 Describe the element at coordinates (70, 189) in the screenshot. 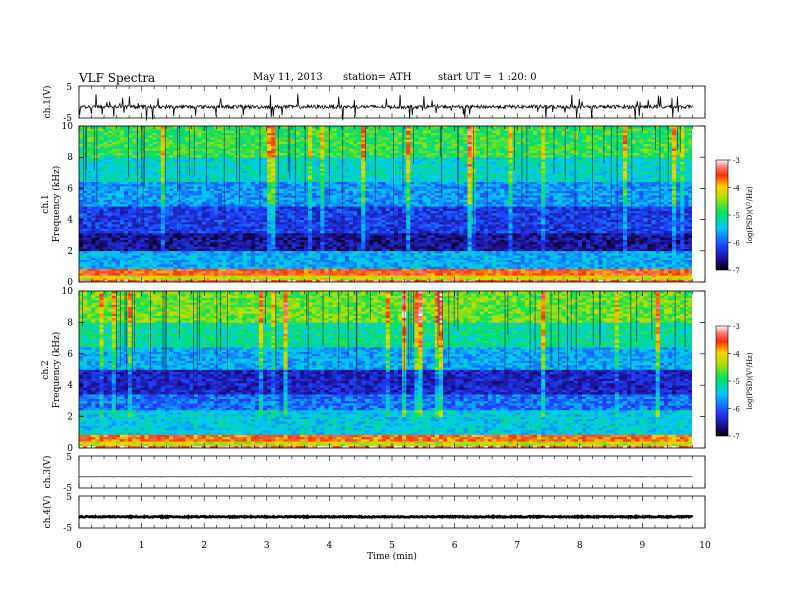

I see `spec1-ytick-6: 6` at that location.